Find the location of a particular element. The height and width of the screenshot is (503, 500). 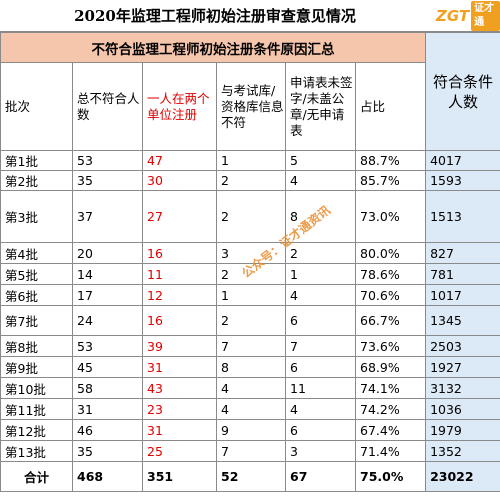

cell-ratio: 80.0% is located at coordinates (390, 253).